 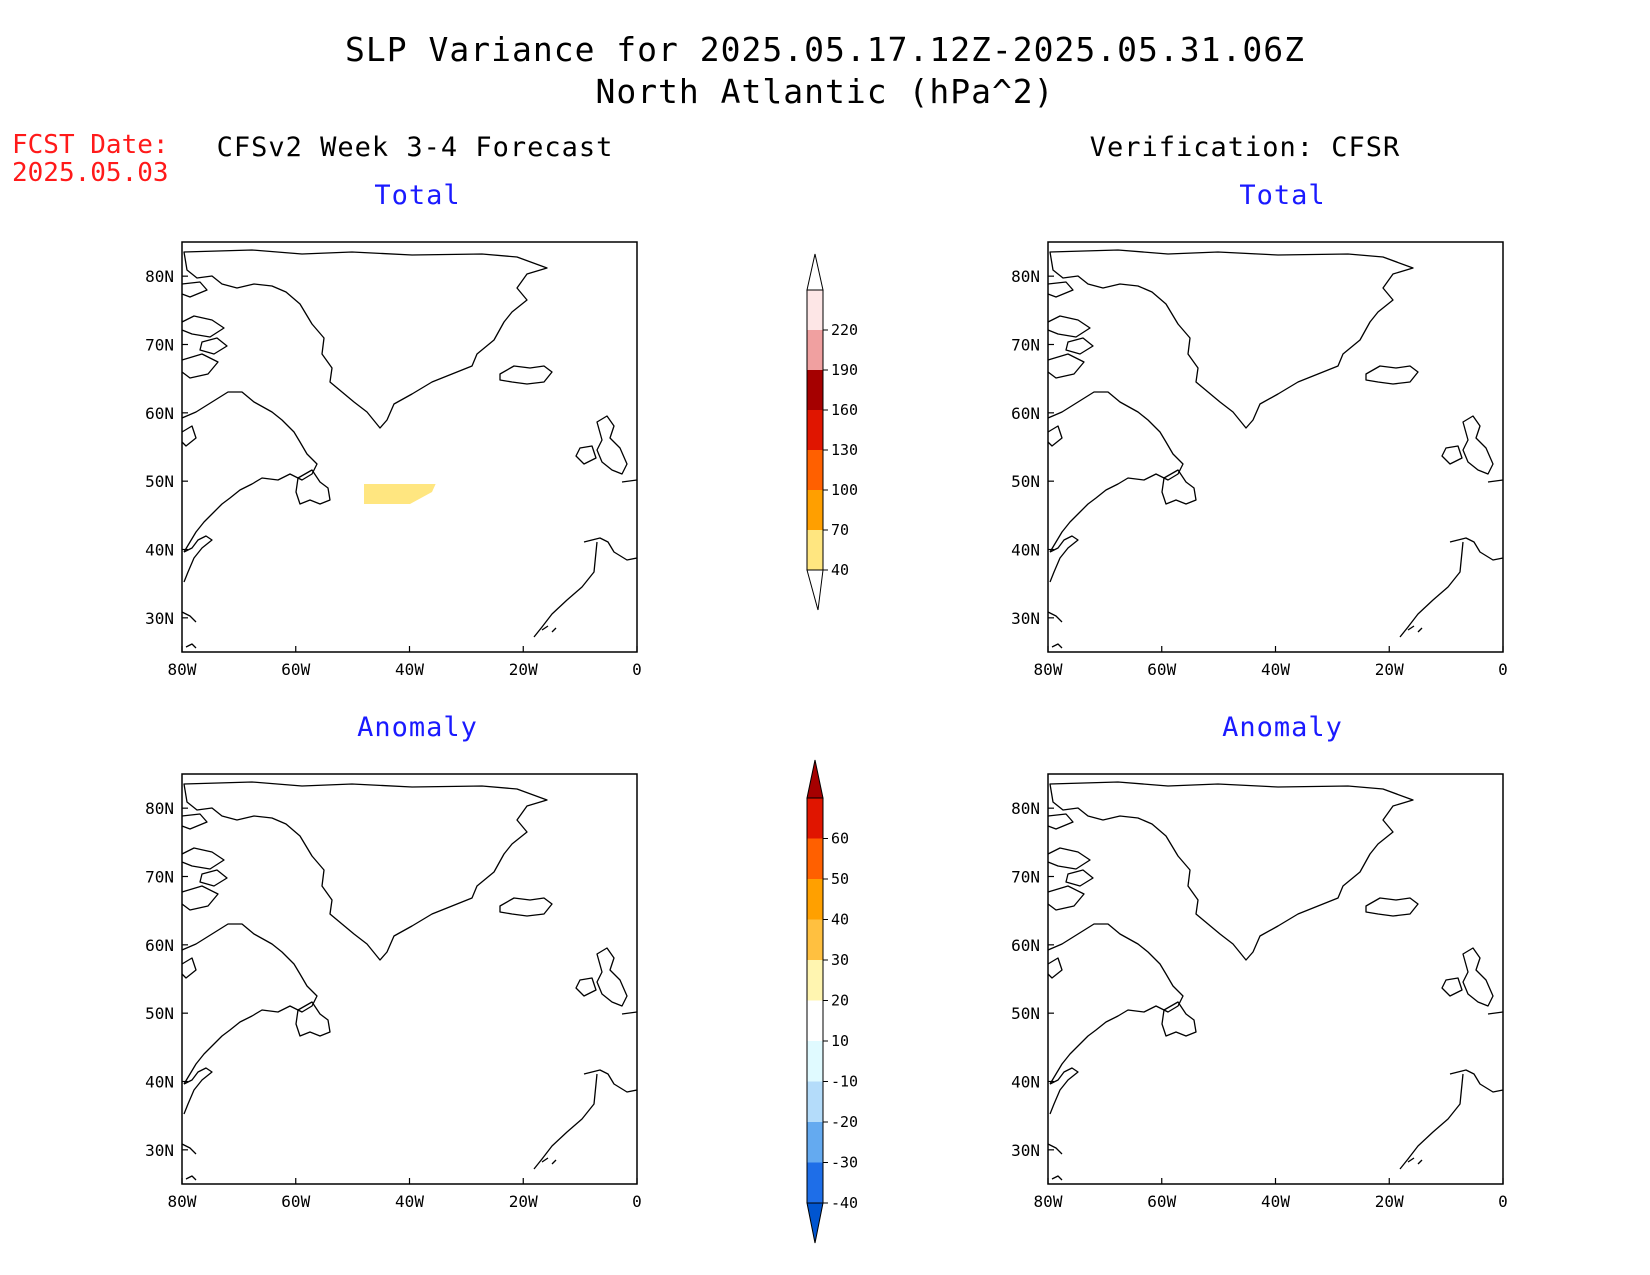 I want to click on colorbar-label: 20, so click(x=840, y=1001).